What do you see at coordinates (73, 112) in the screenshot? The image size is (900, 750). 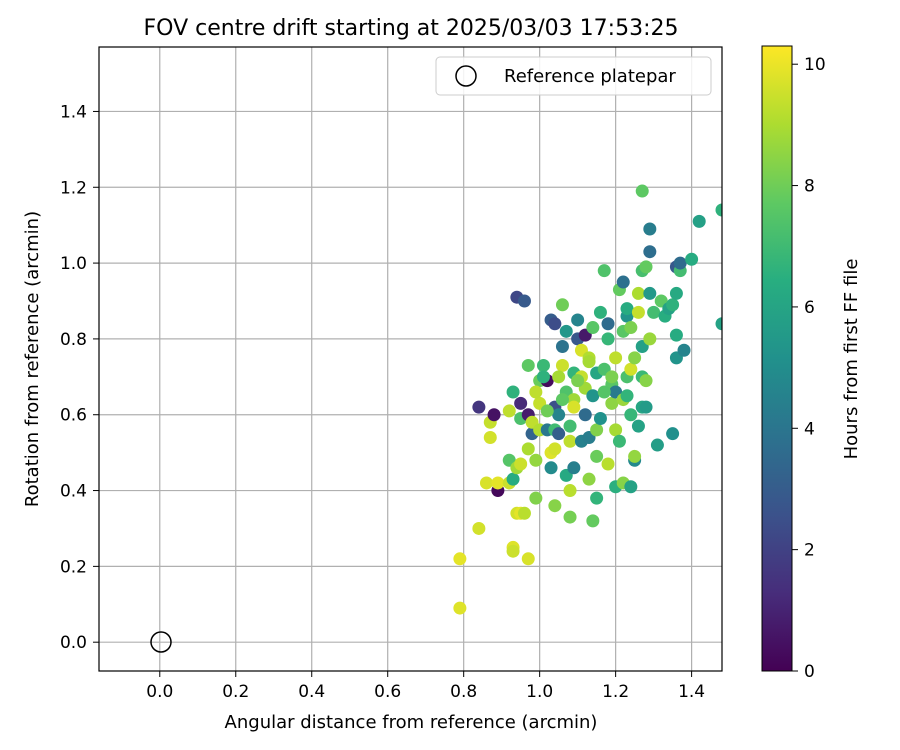 I see `y-tick-label: 1.4` at bounding box center [73, 112].